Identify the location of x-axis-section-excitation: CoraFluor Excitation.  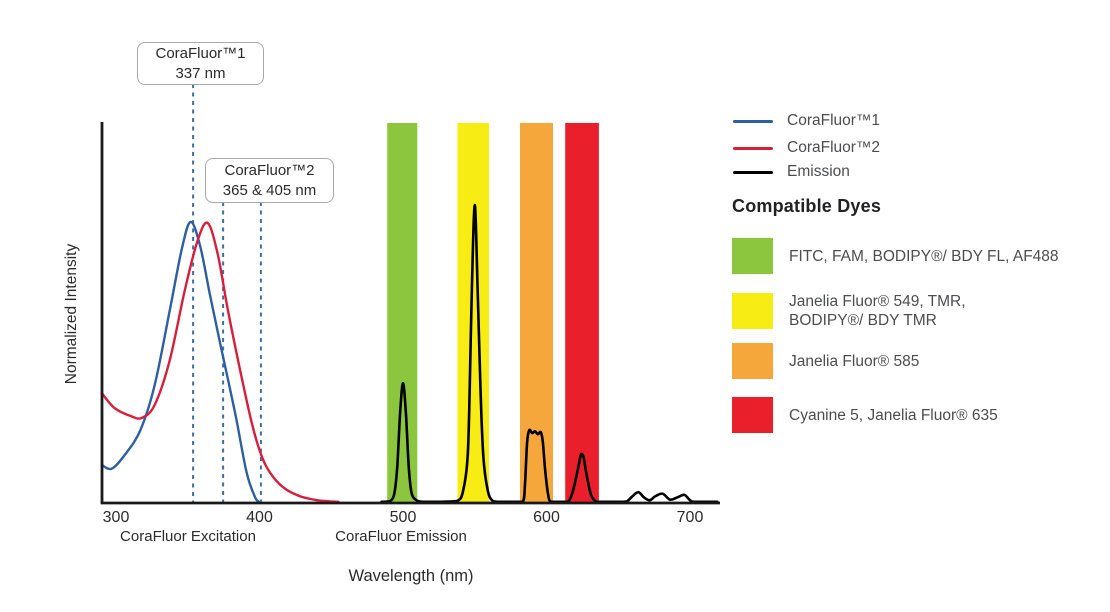
(188, 536).